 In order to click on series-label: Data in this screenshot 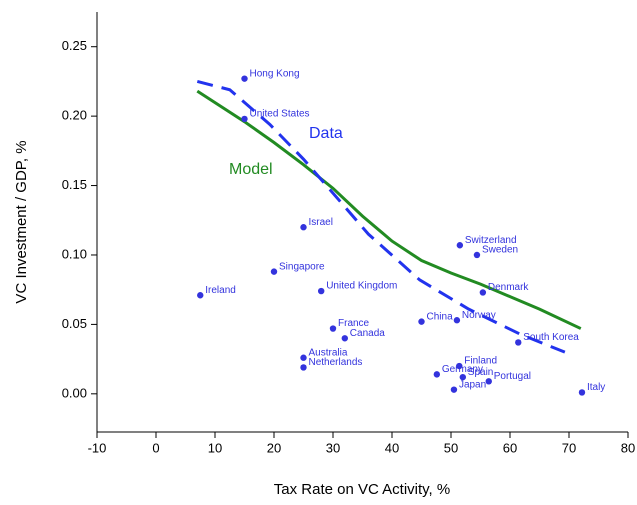, I will do `click(326, 133)`.